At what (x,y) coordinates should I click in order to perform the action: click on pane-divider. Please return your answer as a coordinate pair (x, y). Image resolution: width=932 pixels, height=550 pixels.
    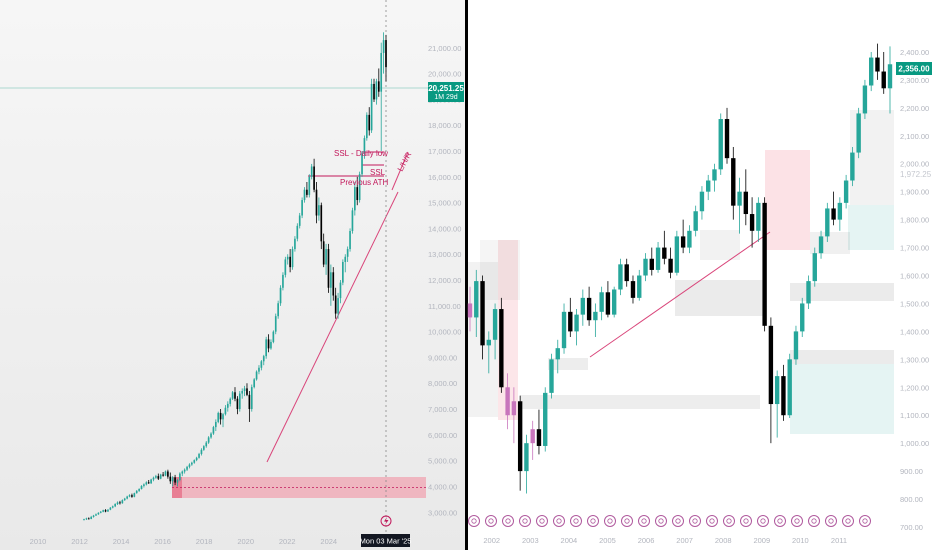
    Looking at the image, I should click on (466, 275).